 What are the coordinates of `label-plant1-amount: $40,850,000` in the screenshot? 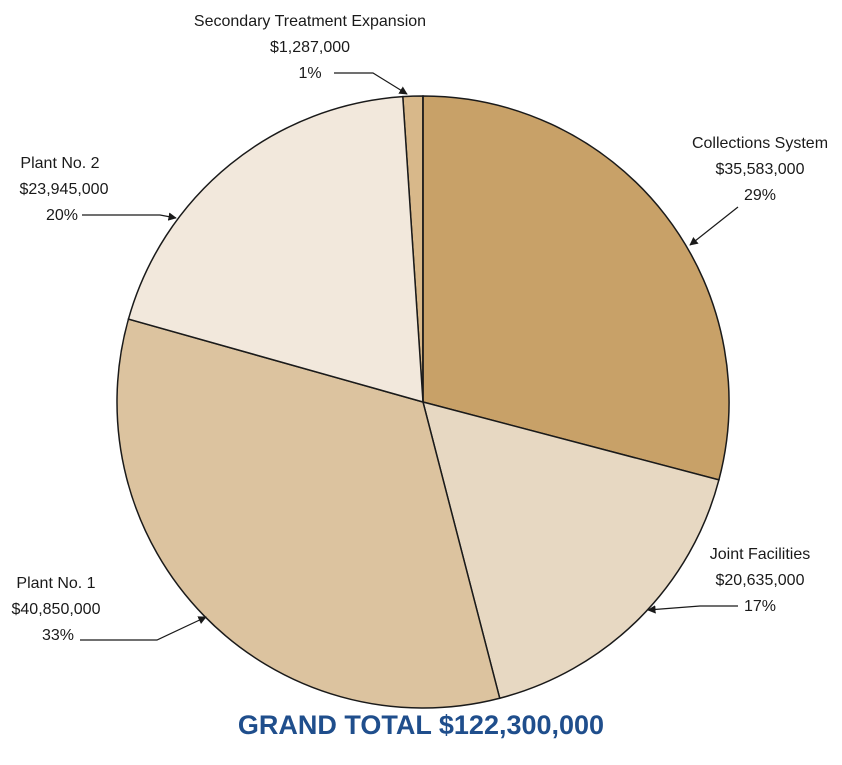 It's located at (56, 609).